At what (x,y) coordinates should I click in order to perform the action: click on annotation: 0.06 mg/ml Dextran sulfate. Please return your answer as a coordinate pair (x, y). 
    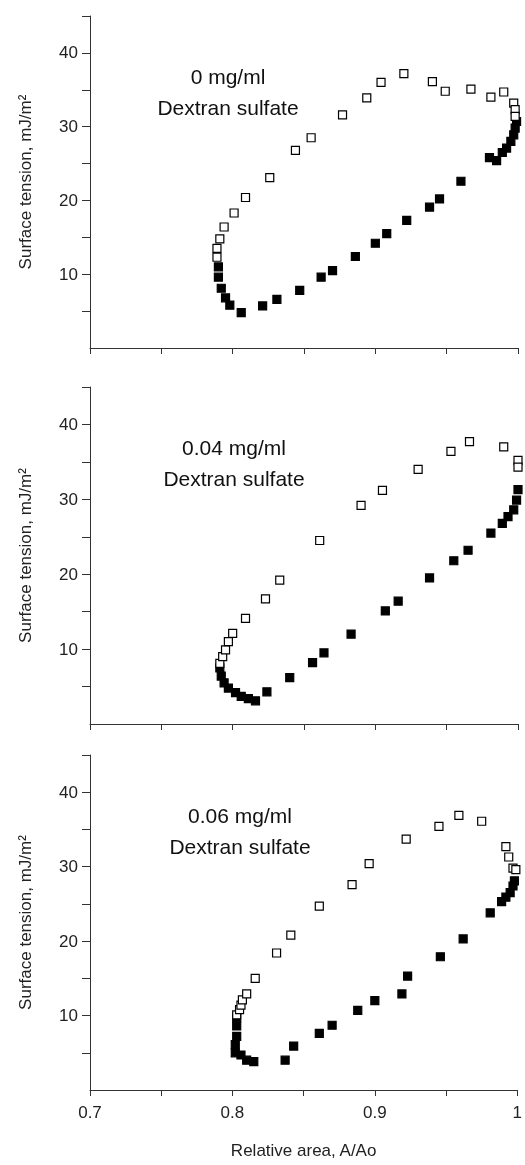
    Looking at the image, I should click on (240, 831).